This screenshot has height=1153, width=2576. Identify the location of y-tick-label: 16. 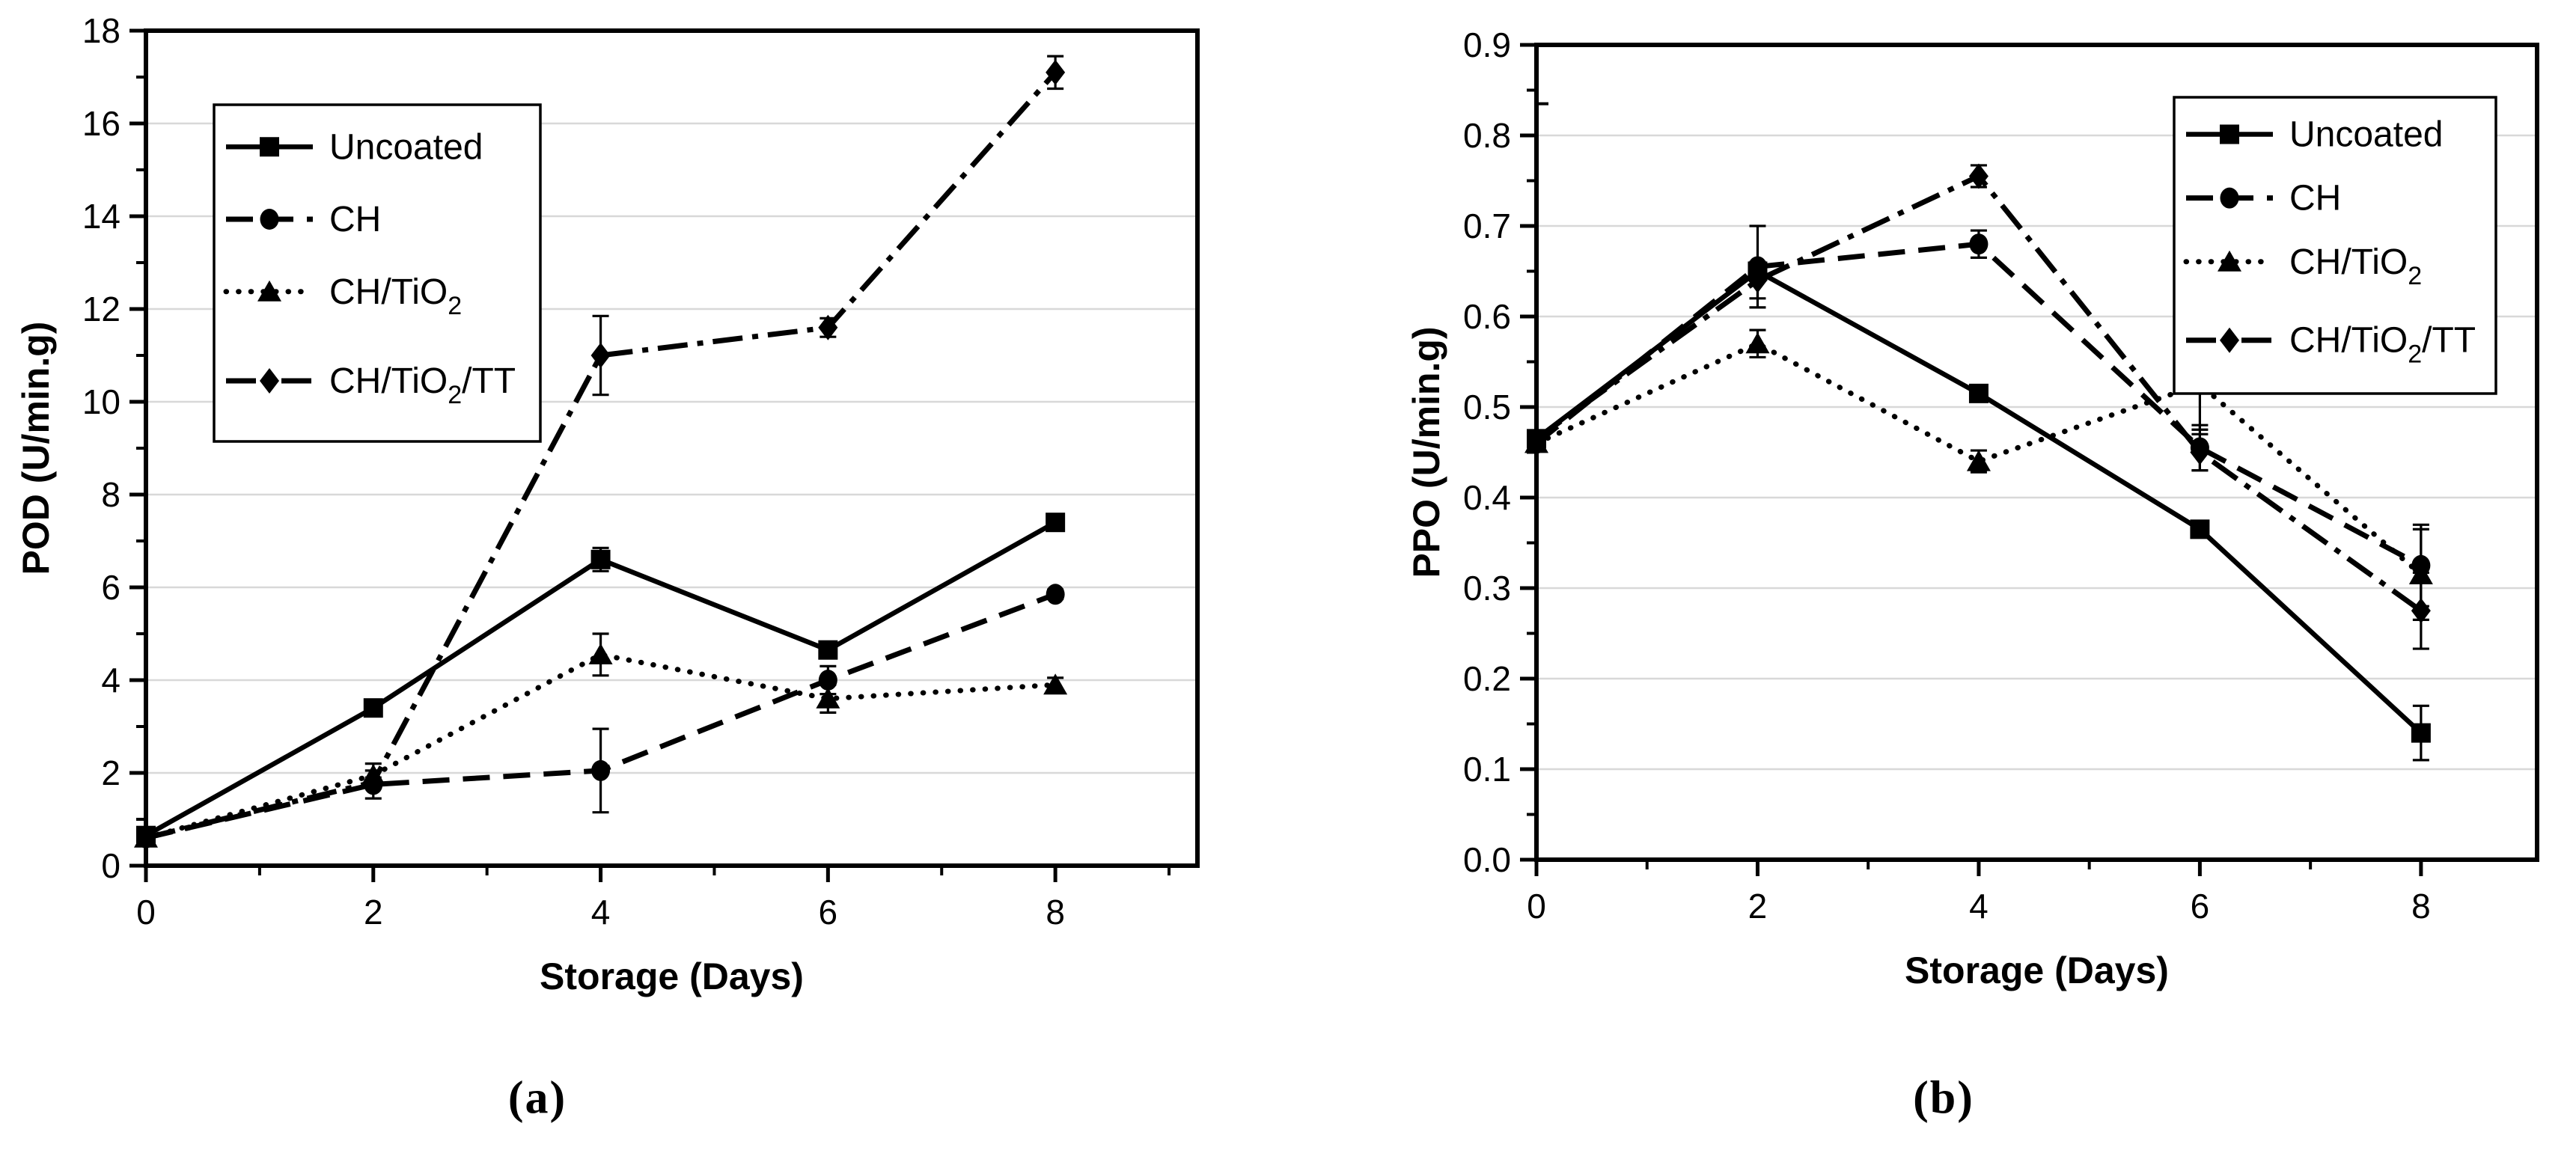
(101, 123).